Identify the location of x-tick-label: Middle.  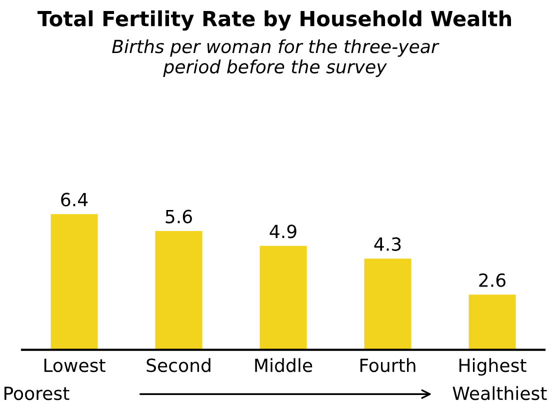
(283, 365).